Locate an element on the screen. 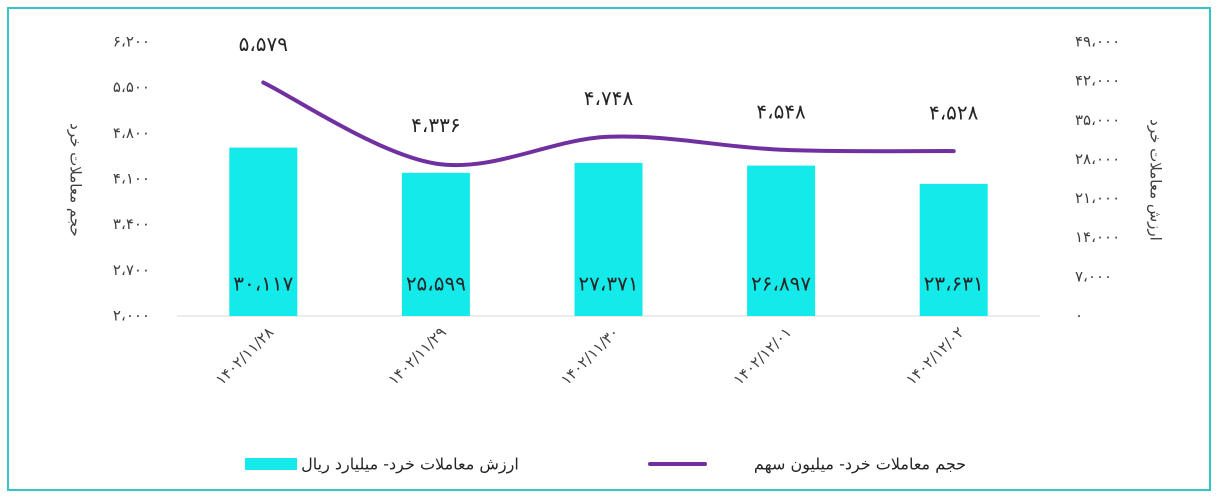 The width and height of the screenshot is (1218, 497). line-value-label: ۴،۵۴۸ is located at coordinates (781, 111).